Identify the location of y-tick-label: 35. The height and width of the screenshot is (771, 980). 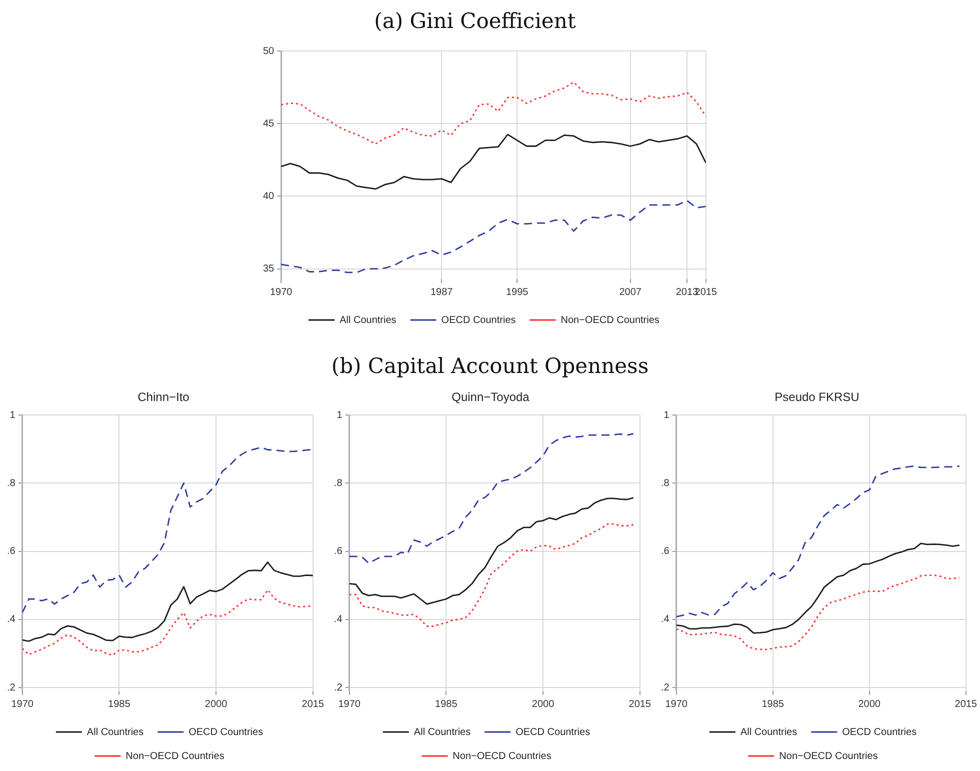
(269, 269).